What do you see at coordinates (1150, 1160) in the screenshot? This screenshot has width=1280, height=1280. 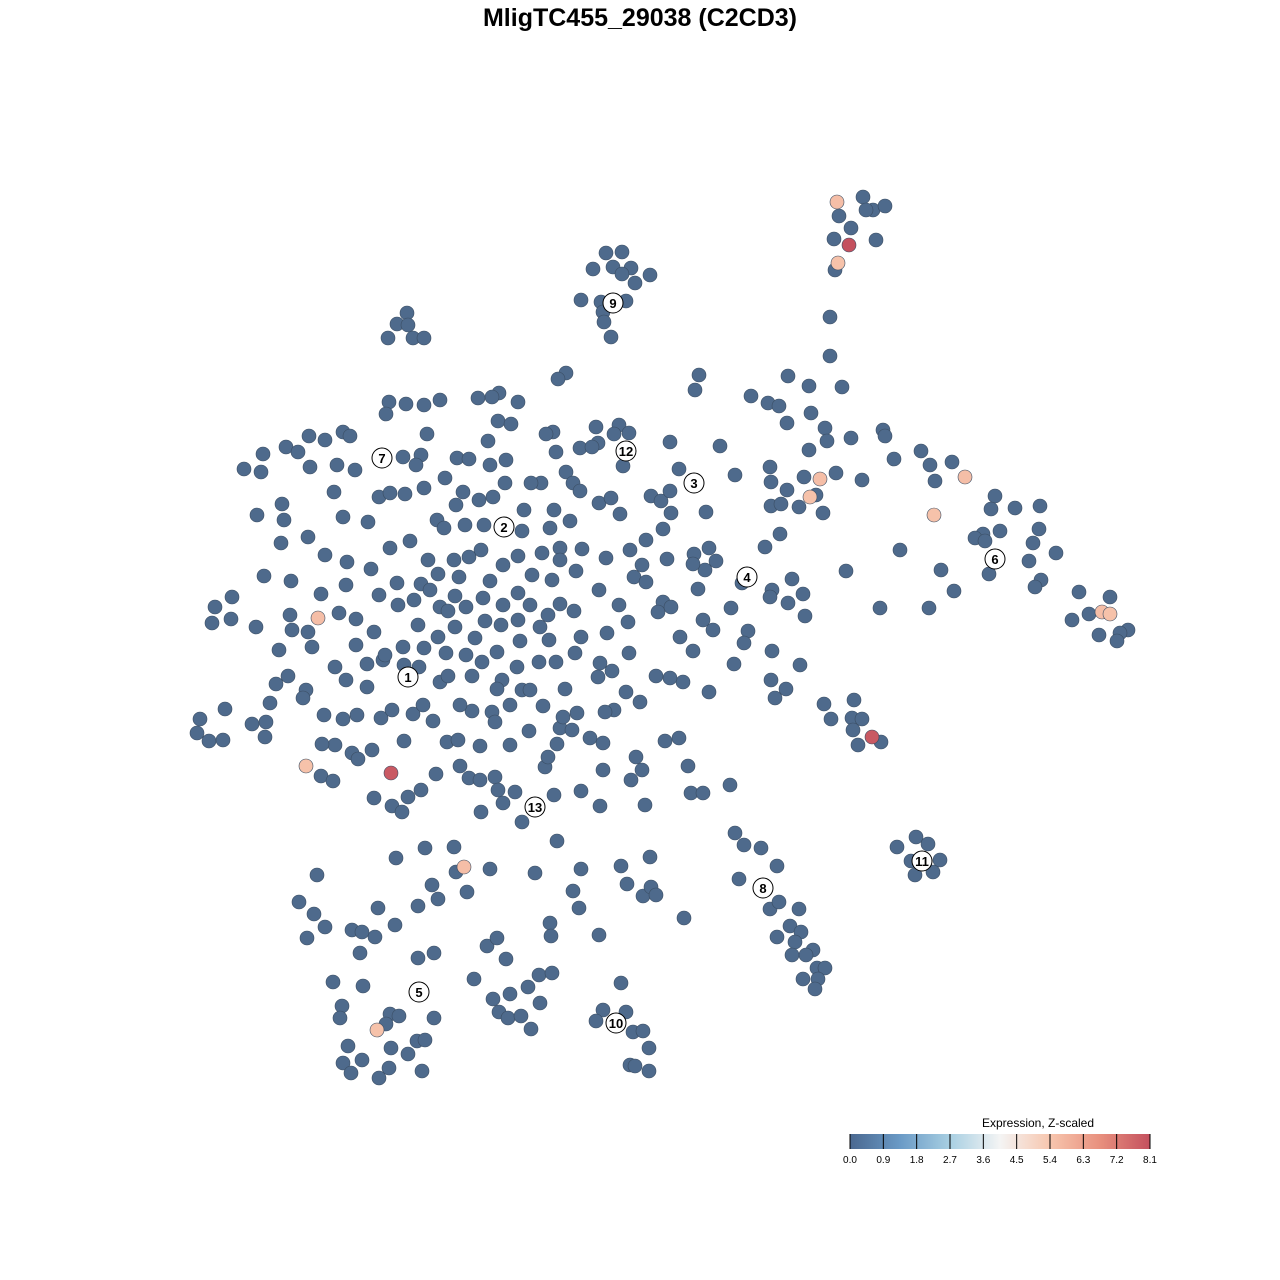 I see `colorbar-tick-label: 8.1` at bounding box center [1150, 1160].